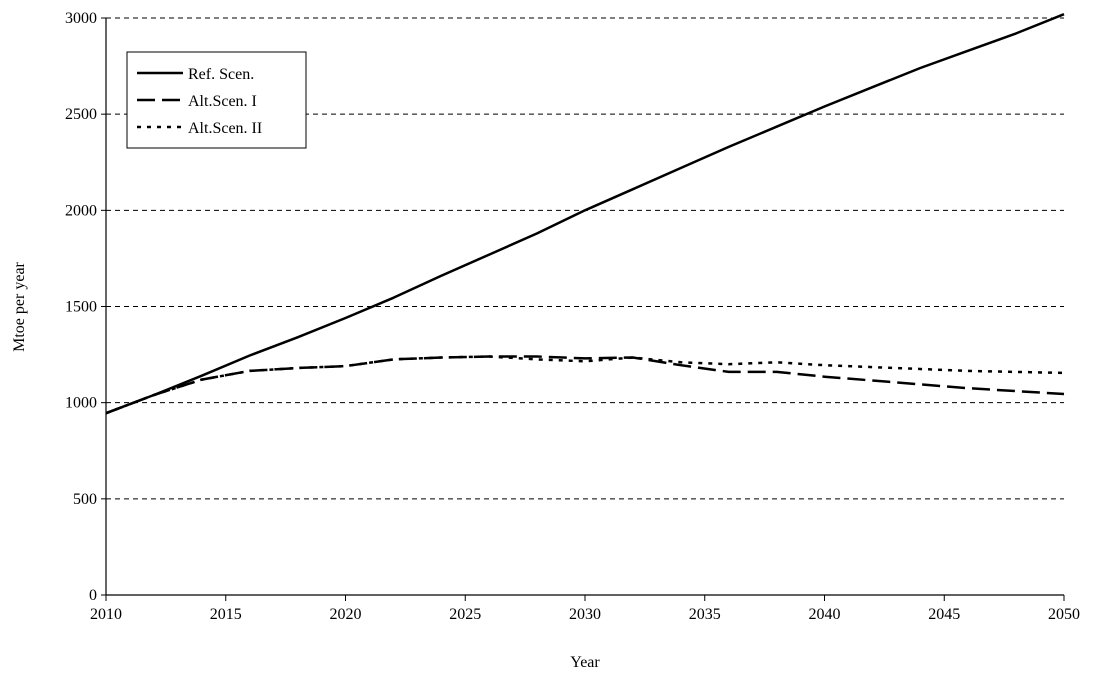 The width and height of the screenshot is (1095, 682). I want to click on x-tick-label-2030: 2030, so click(585, 614).